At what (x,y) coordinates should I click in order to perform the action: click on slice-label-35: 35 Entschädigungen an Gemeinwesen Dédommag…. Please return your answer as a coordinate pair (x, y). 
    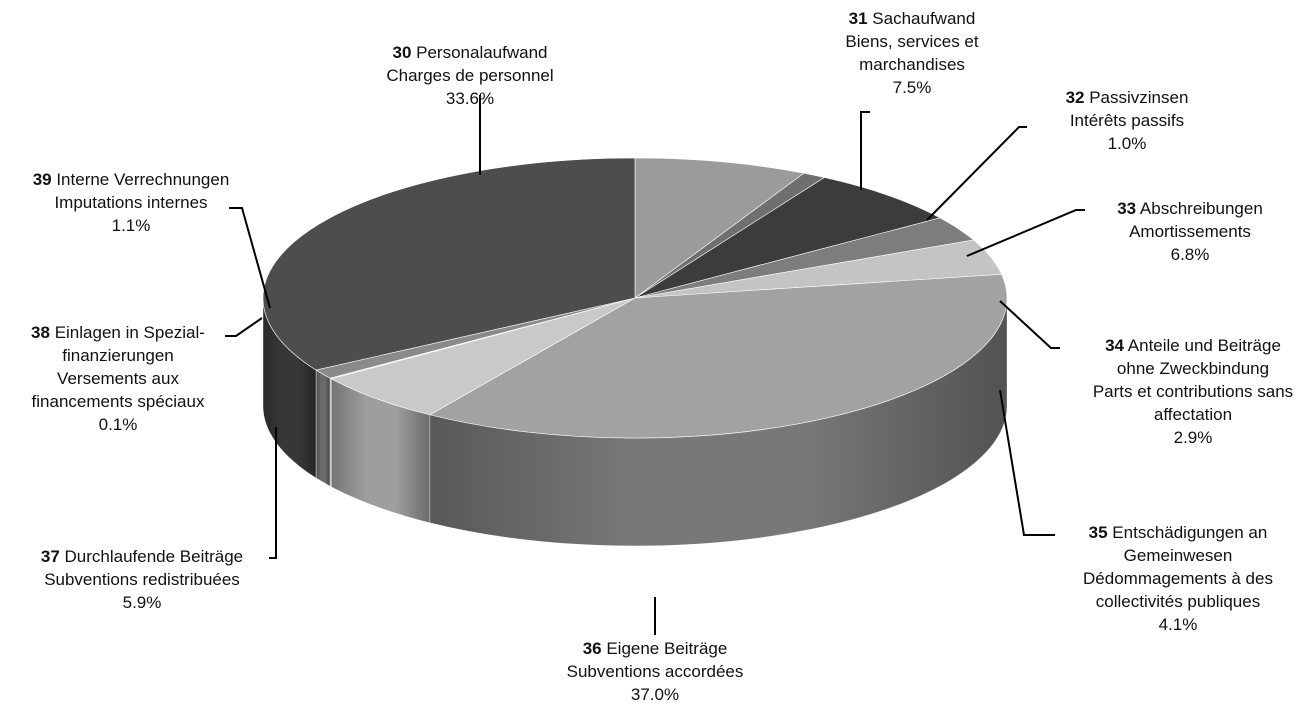
    Looking at the image, I should click on (1178, 578).